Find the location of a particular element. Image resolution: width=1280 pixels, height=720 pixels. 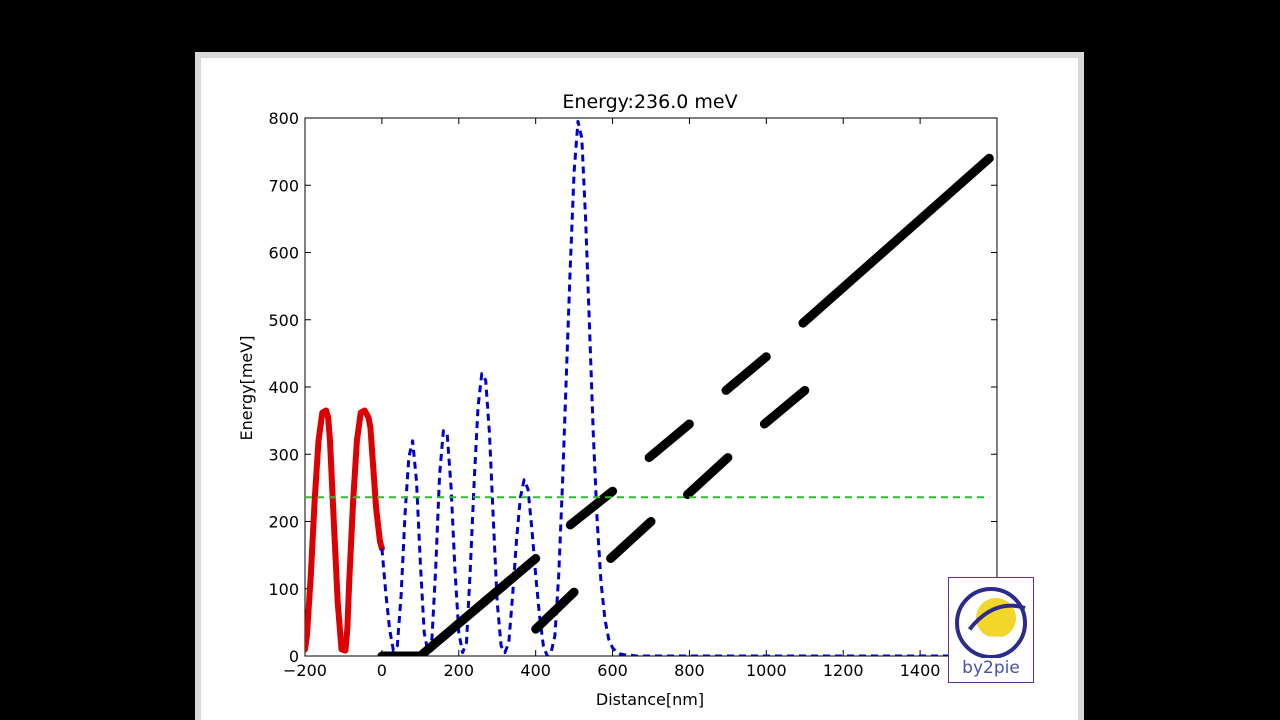

y-tick-label: 200 is located at coordinates (283, 522).